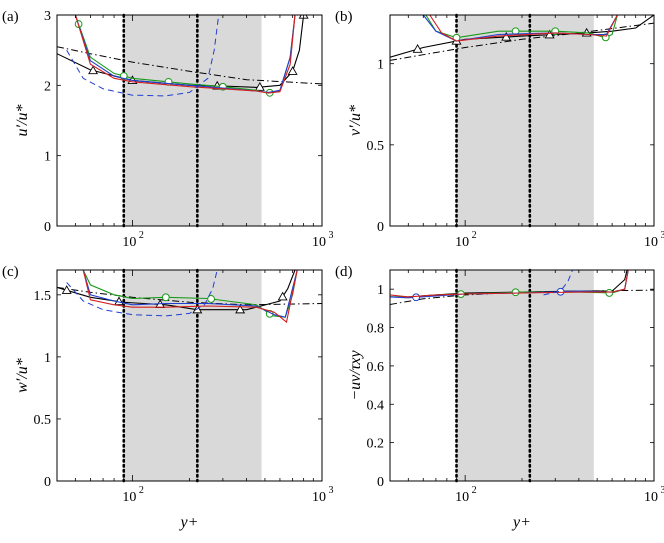 The image size is (664, 543). I want to click on y-tick-label: 1.5, so click(43, 296).